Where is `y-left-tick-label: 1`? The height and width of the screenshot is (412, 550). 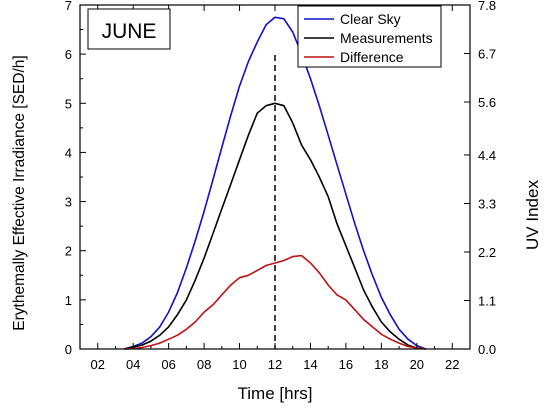
y-left-tick-label: 1 is located at coordinates (68, 300).